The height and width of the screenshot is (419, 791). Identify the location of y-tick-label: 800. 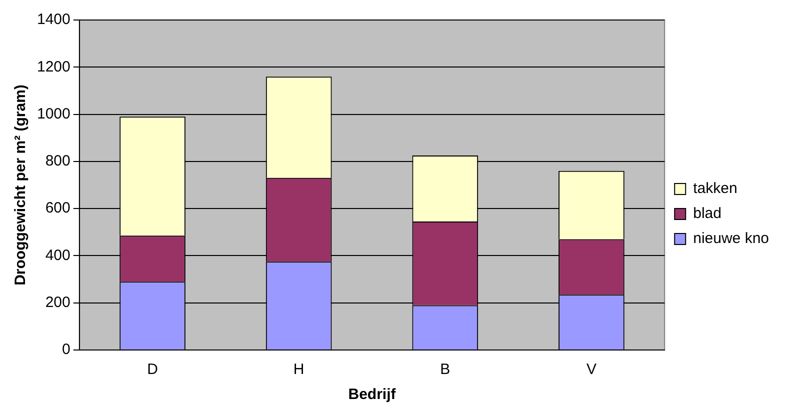
(57, 161).